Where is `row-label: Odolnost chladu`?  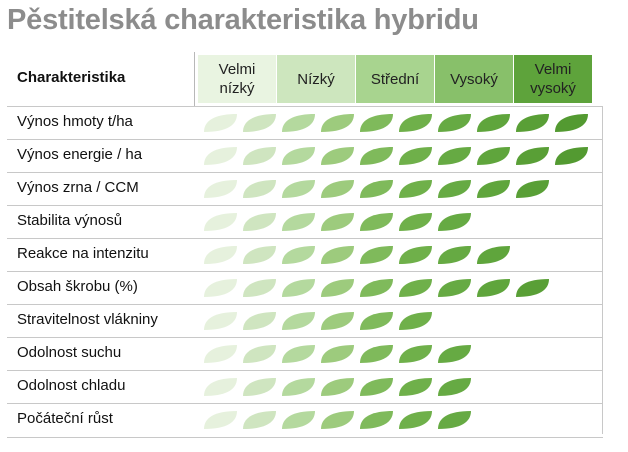
row-label: Odolnost chladu is located at coordinates (71, 385).